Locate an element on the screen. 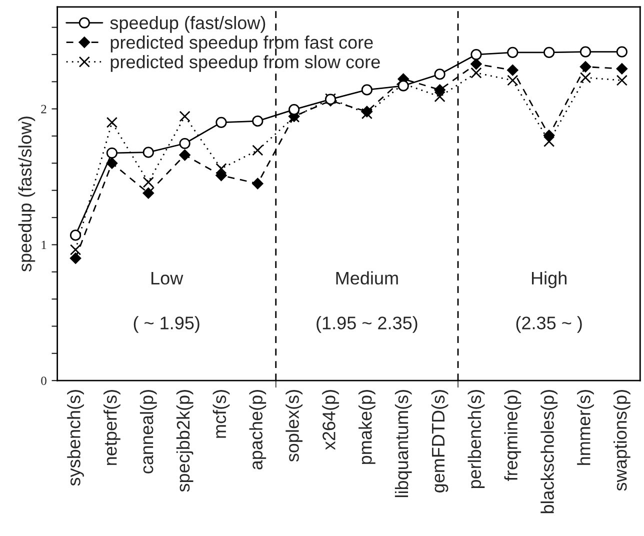 The height and width of the screenshot is (536, 644). x-tick-label: freqmine(p) is located at coordinates (513, 435).